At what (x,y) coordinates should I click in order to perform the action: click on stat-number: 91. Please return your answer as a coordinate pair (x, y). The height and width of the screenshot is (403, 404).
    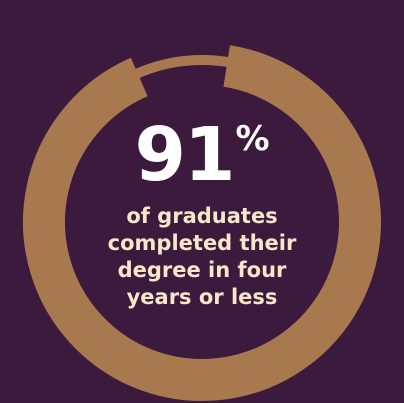
    Looking at the image, I should click on (184, 155).